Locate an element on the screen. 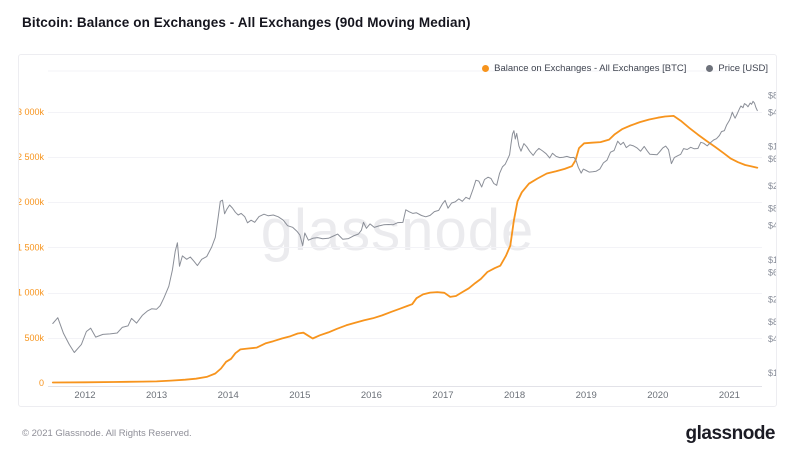  x-tick-label: 2018 is located at coordinates (514, 395).